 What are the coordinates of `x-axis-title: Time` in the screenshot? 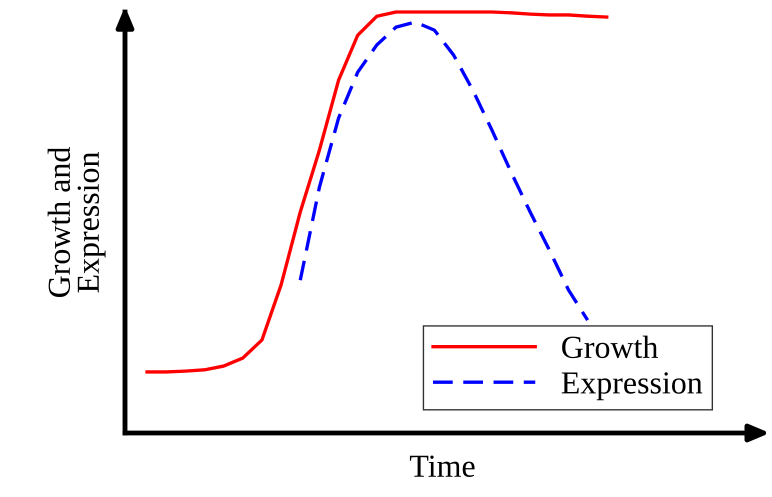 It's located at (442, 467).